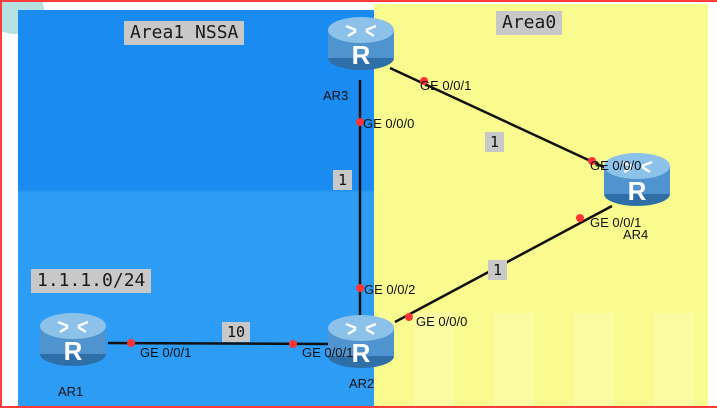 This screenshot has height=408, width=717. I want to click on cost-ar2-ar4: 1, so click(498, 270).